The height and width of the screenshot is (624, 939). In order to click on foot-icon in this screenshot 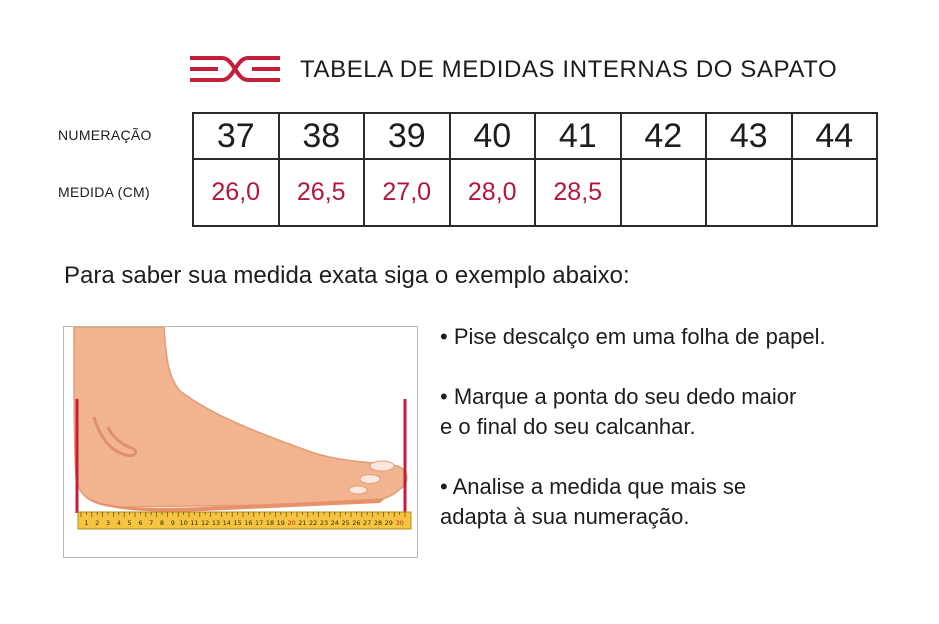, I will do `click(240, 417)`.